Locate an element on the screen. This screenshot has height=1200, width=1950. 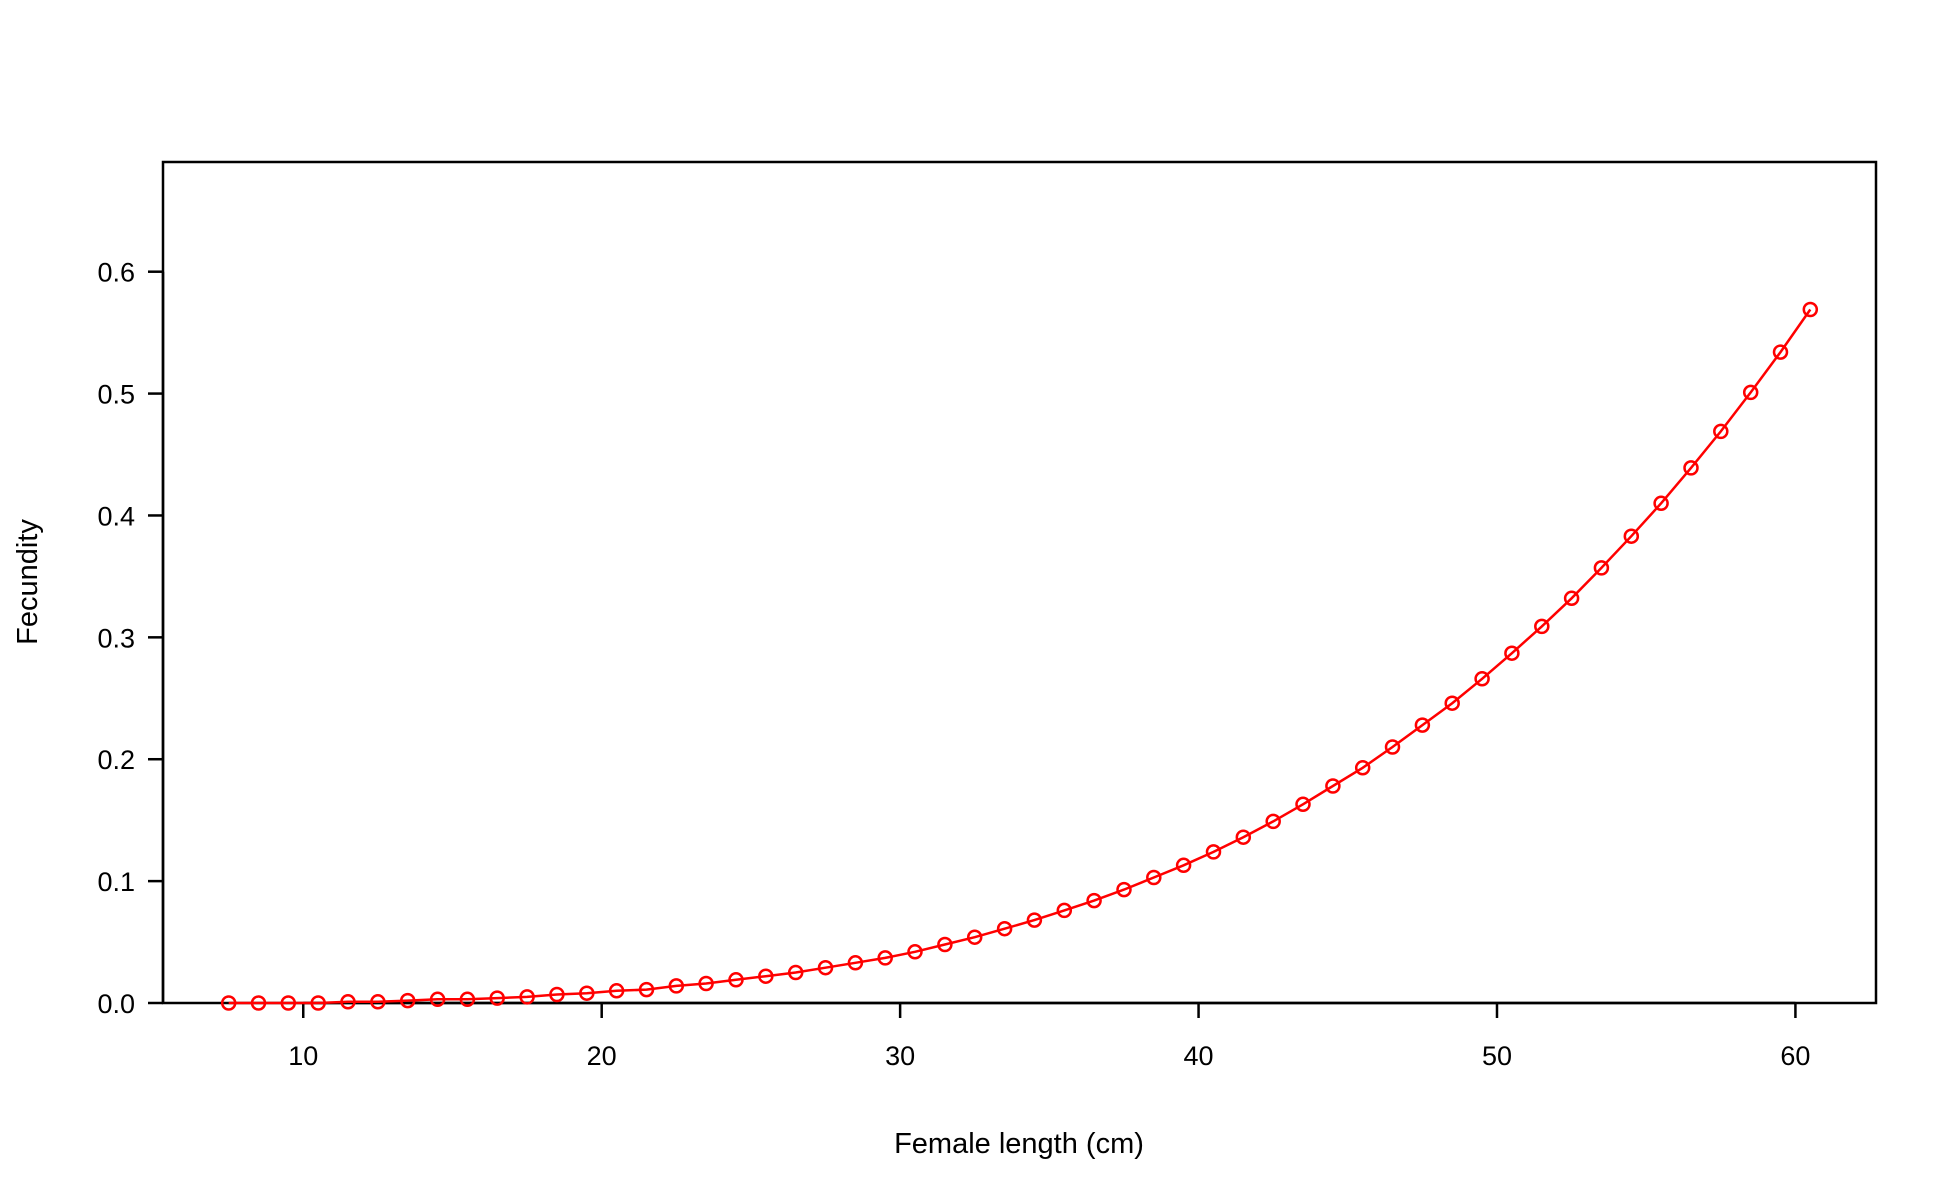
y-tick-label: 0.4 is located at coordinates (116, 516).